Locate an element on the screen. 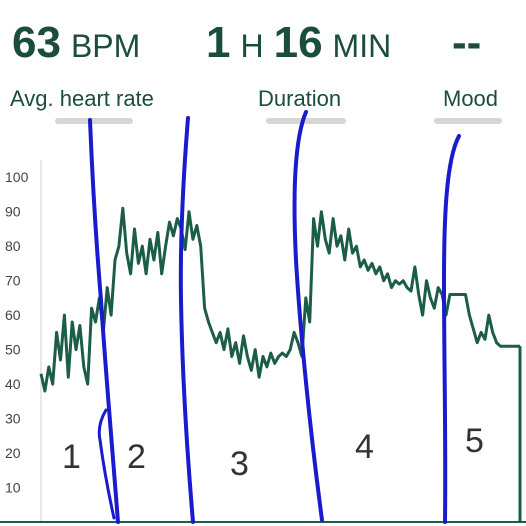 This screenshot has height=526, width=526. duration-label: Duration is located at coordinates (300, 98).